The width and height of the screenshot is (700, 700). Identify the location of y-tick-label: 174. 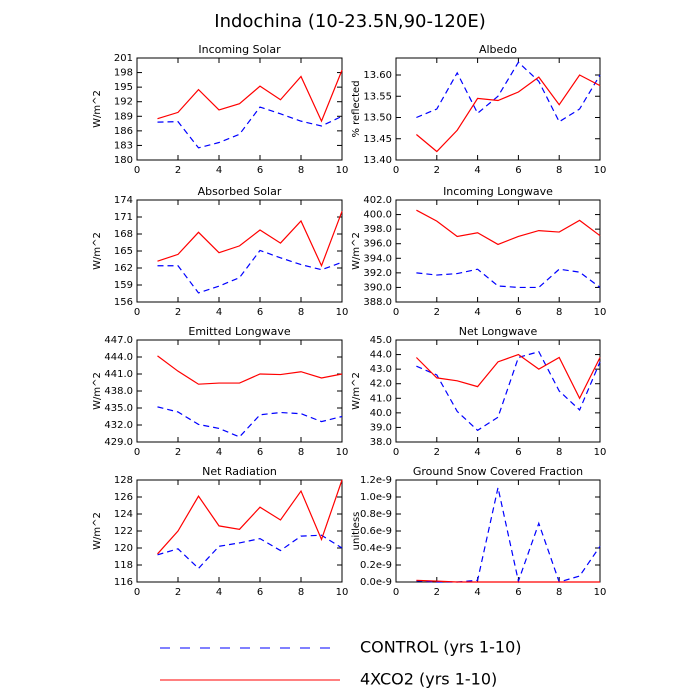
(123, 200).